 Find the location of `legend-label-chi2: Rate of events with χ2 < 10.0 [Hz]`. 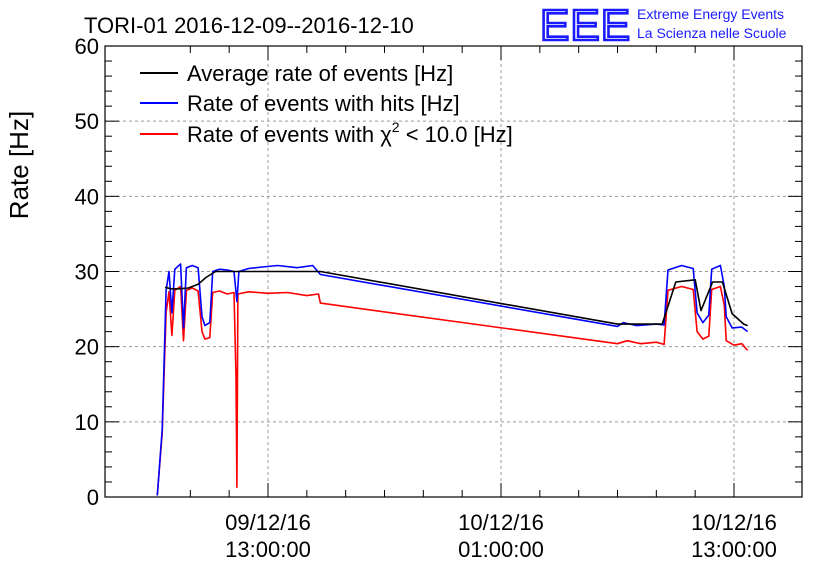

legend-label-chi2: Rate of events with χ2 < 10.0 [Hz] is located at coordinates (350, 133).